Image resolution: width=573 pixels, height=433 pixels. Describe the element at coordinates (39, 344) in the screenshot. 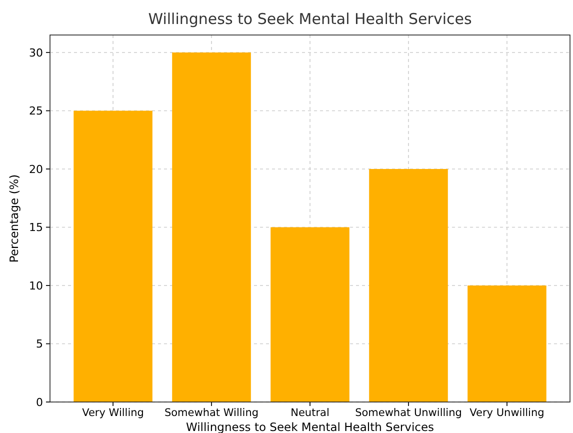

I see `y-tick-label: 5` at that location.